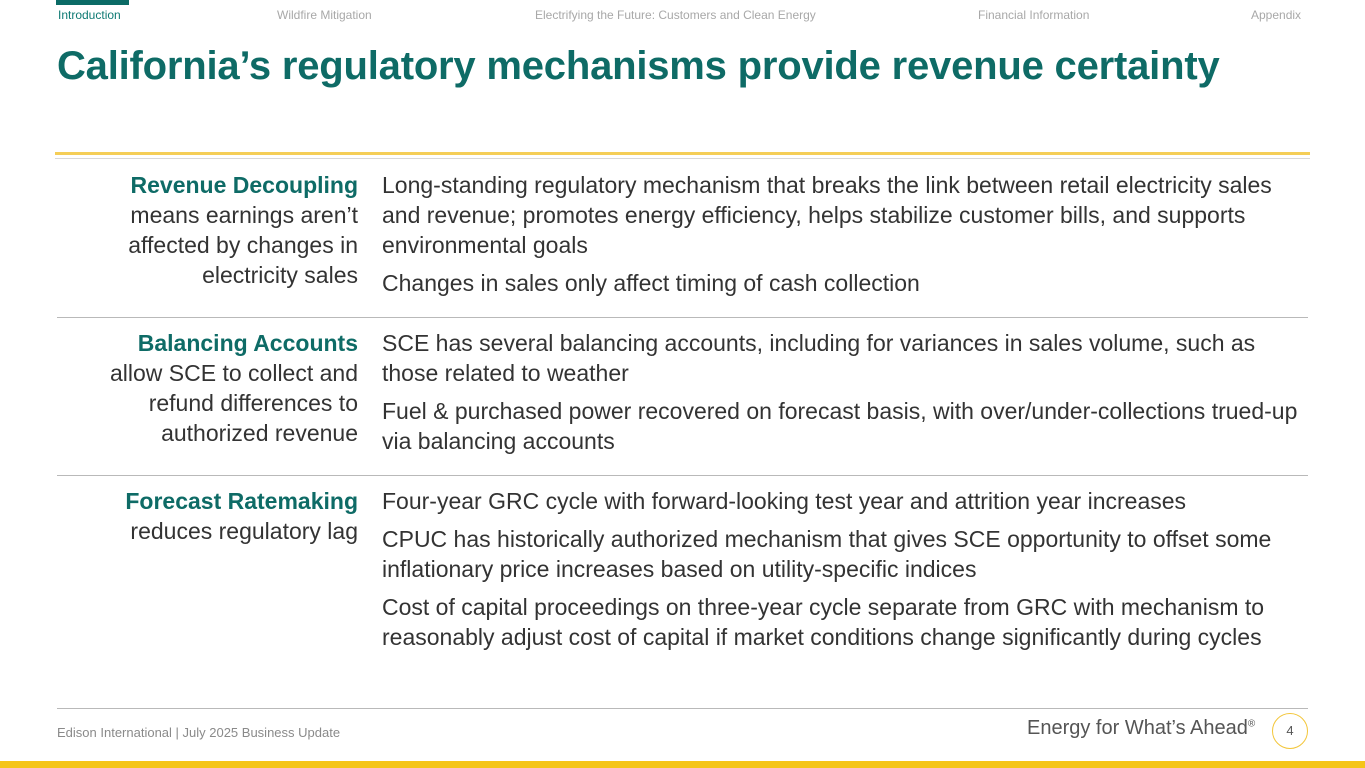 The width and height of the screenshot is (1365, 768). What do you see at coordinates (1276, 15) in the screenshot?
I see `nav-item-appendix: Appendix` at bounding box center [1276, 15].